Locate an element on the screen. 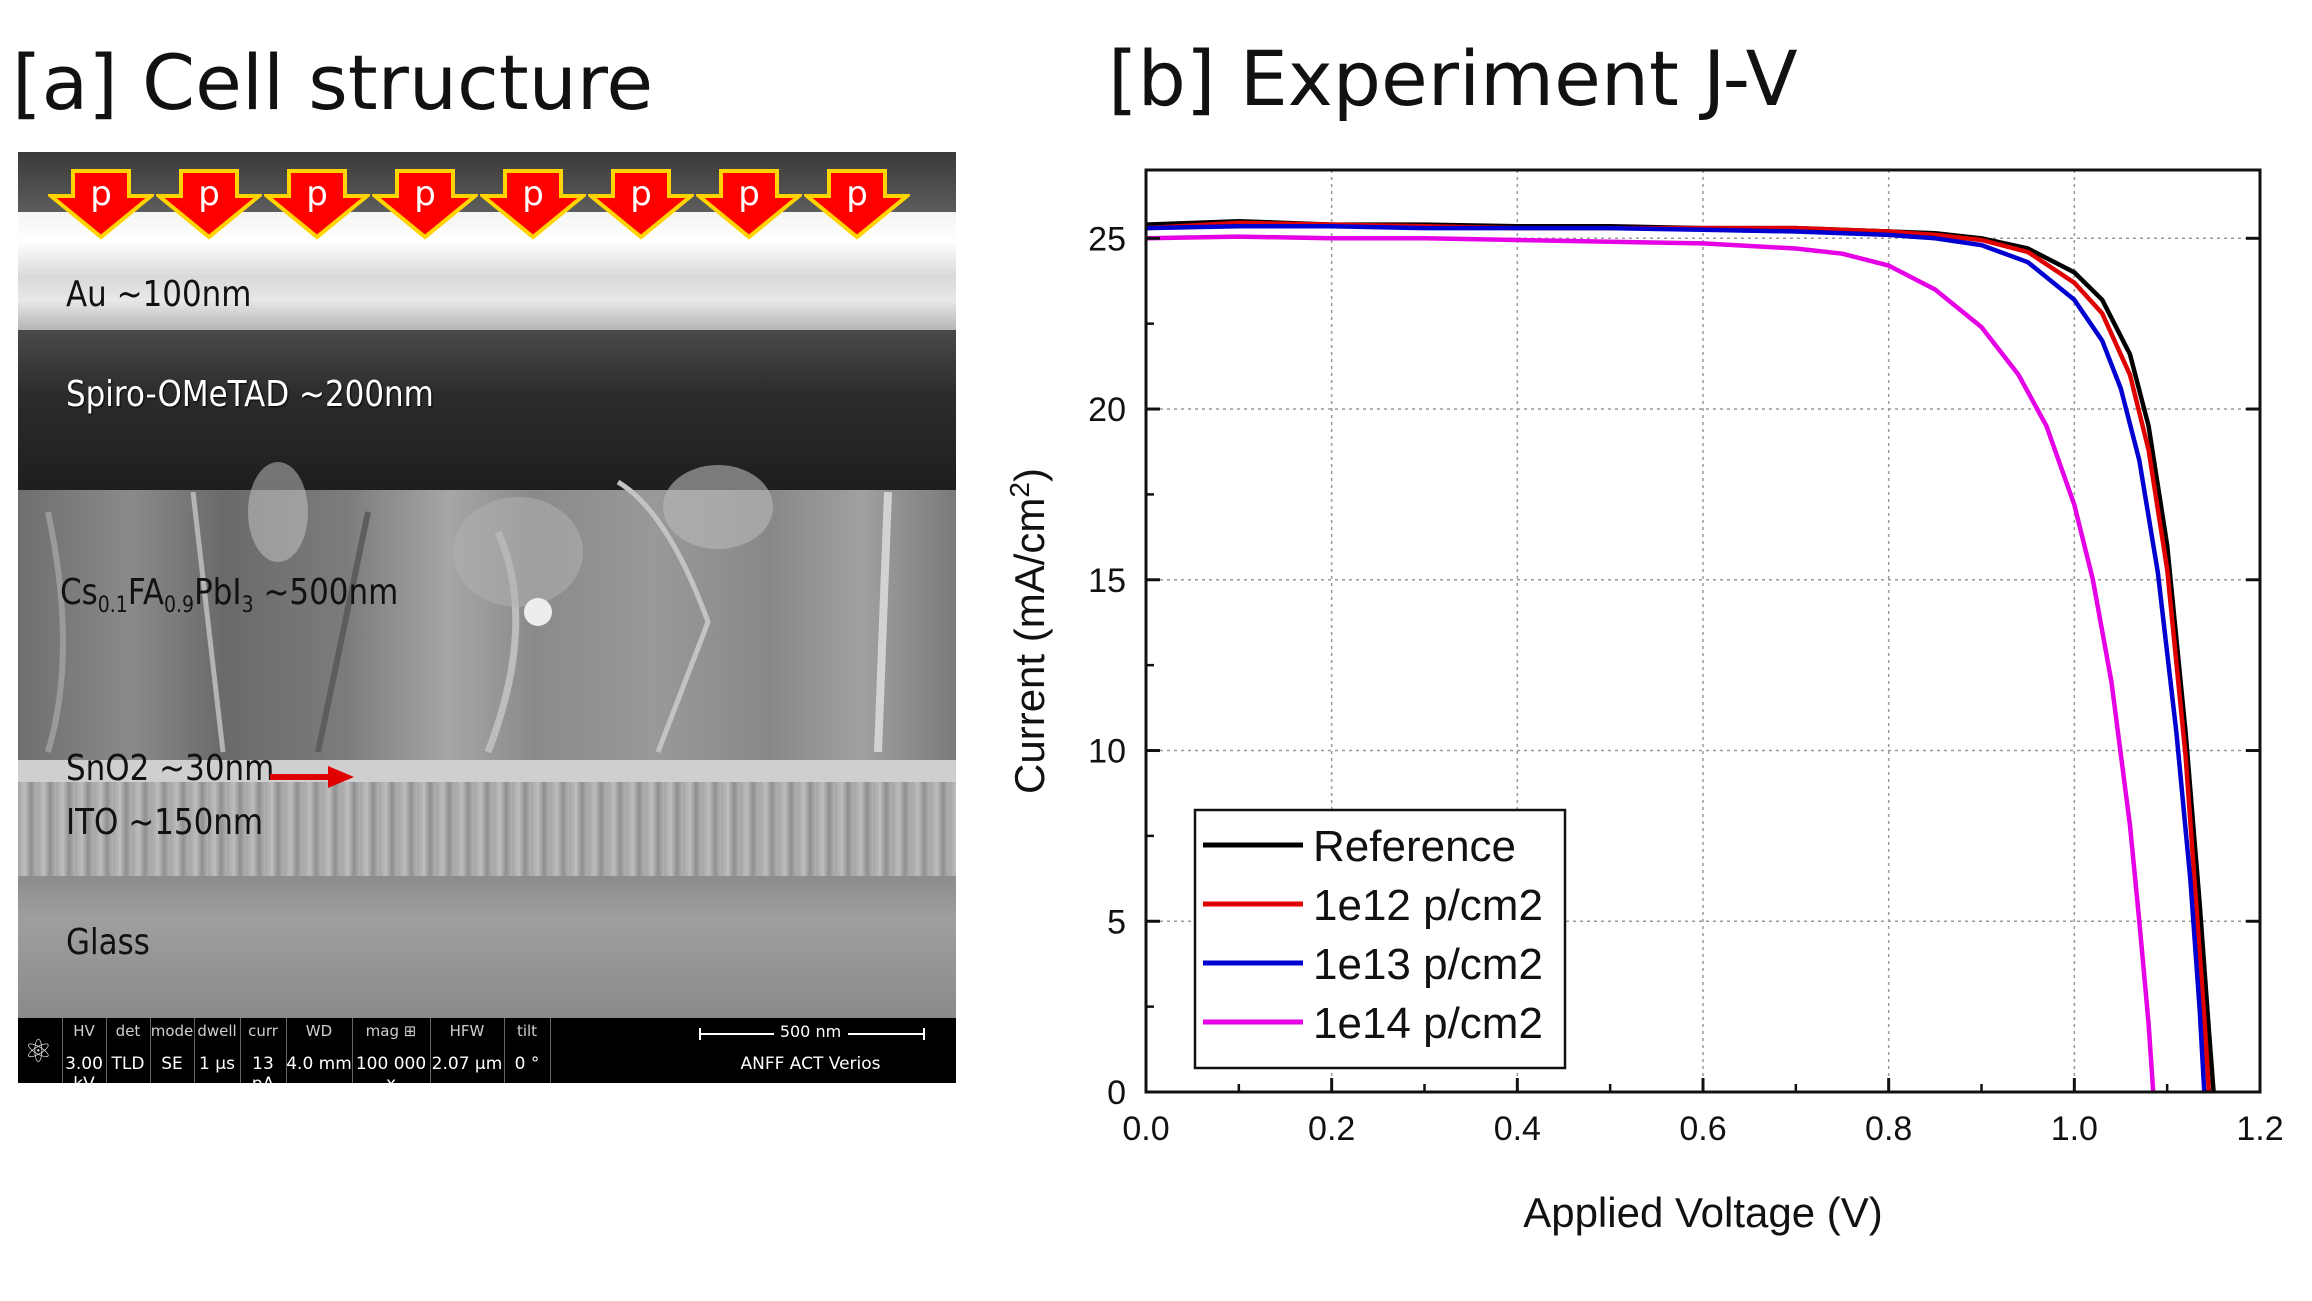  fei-logo-icon: ⚛ is located at coordinates (38, 1051).